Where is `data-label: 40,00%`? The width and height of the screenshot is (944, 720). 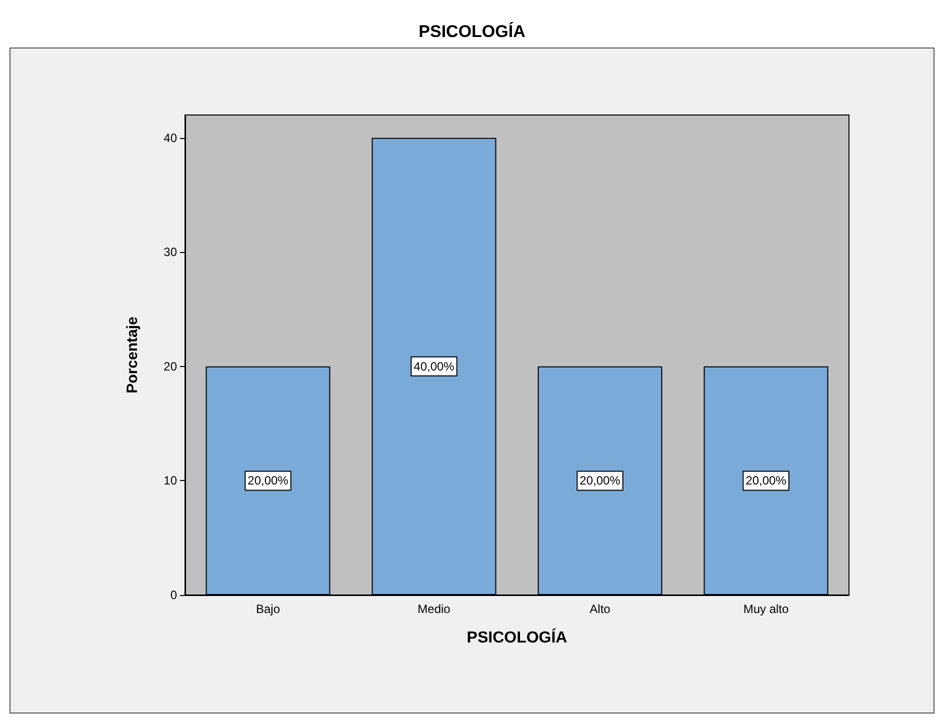
data-label: 40,00% is located at coordinates (434, 366).